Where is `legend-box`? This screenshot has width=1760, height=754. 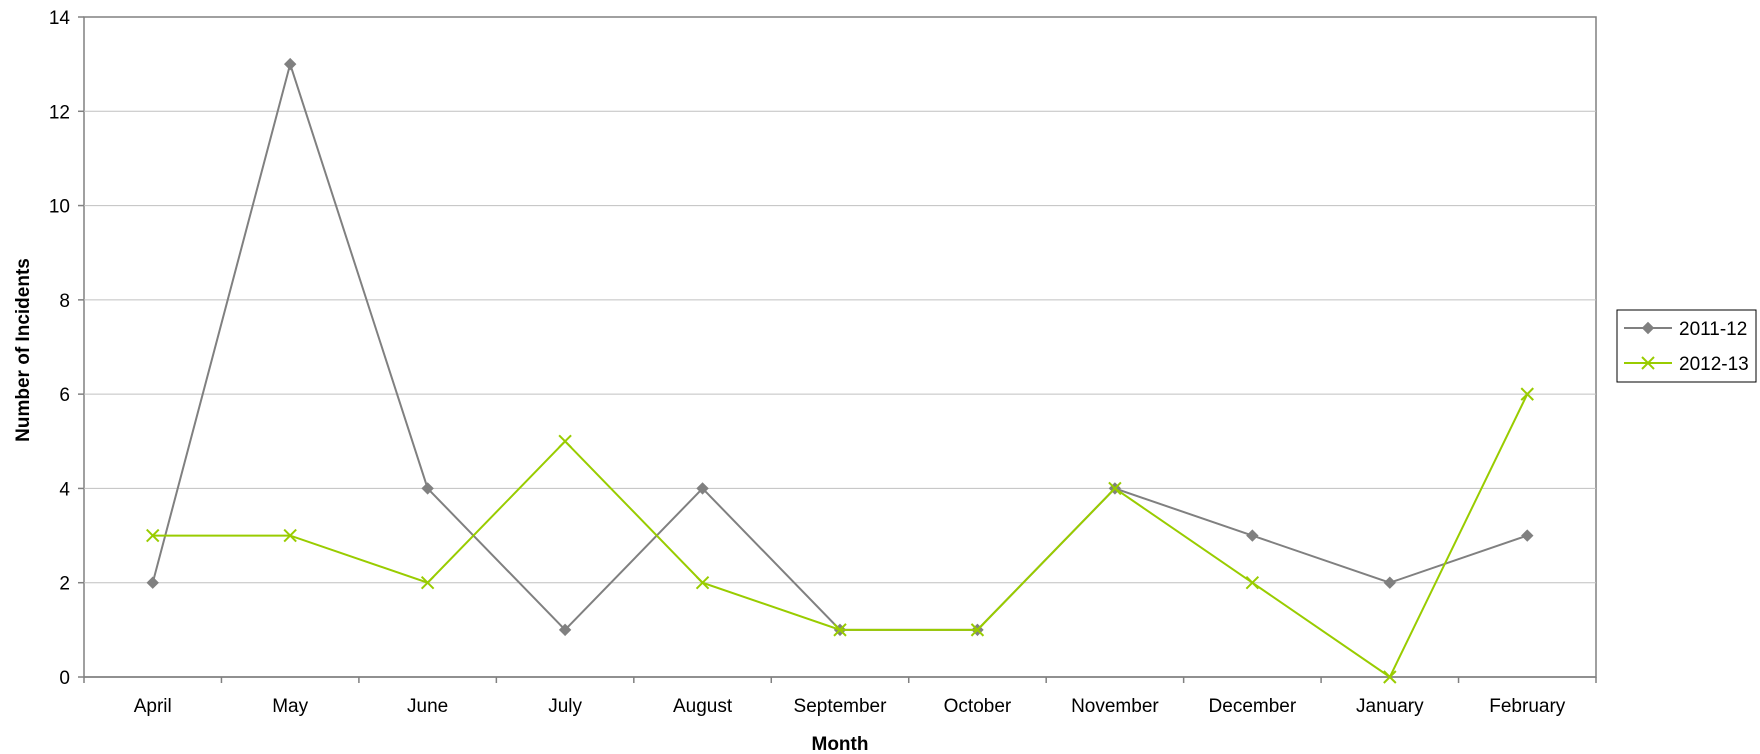
legend-box is located at coordinates (1686, 346).